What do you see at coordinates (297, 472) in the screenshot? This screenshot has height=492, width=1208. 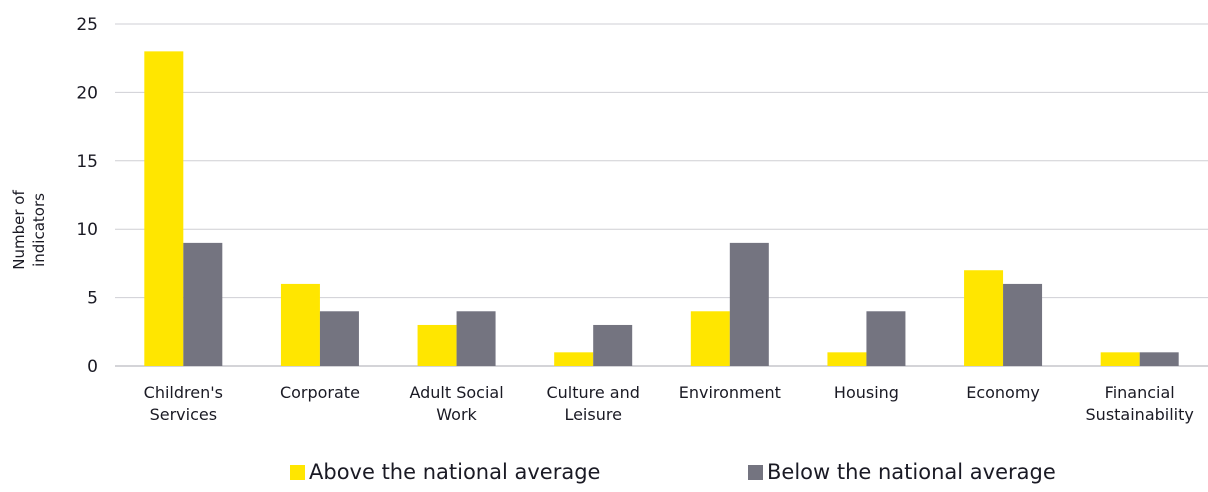 I see `legend-swatch-above` at bounding box center [297, 472].